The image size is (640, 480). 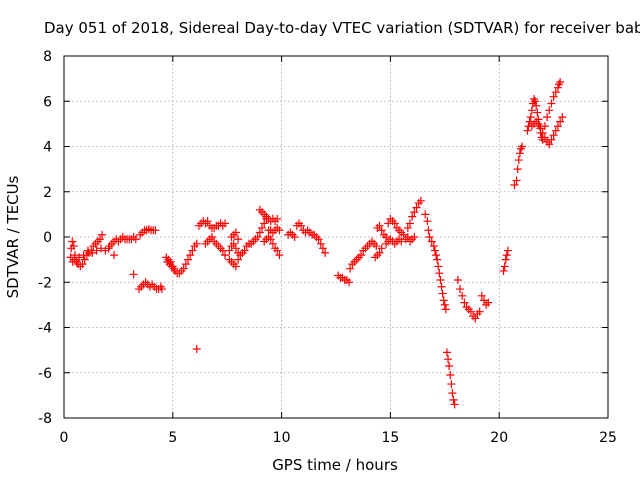 I want to click on y-axis-label: SDTVAR / TECUs, so click(x=13, y=236).